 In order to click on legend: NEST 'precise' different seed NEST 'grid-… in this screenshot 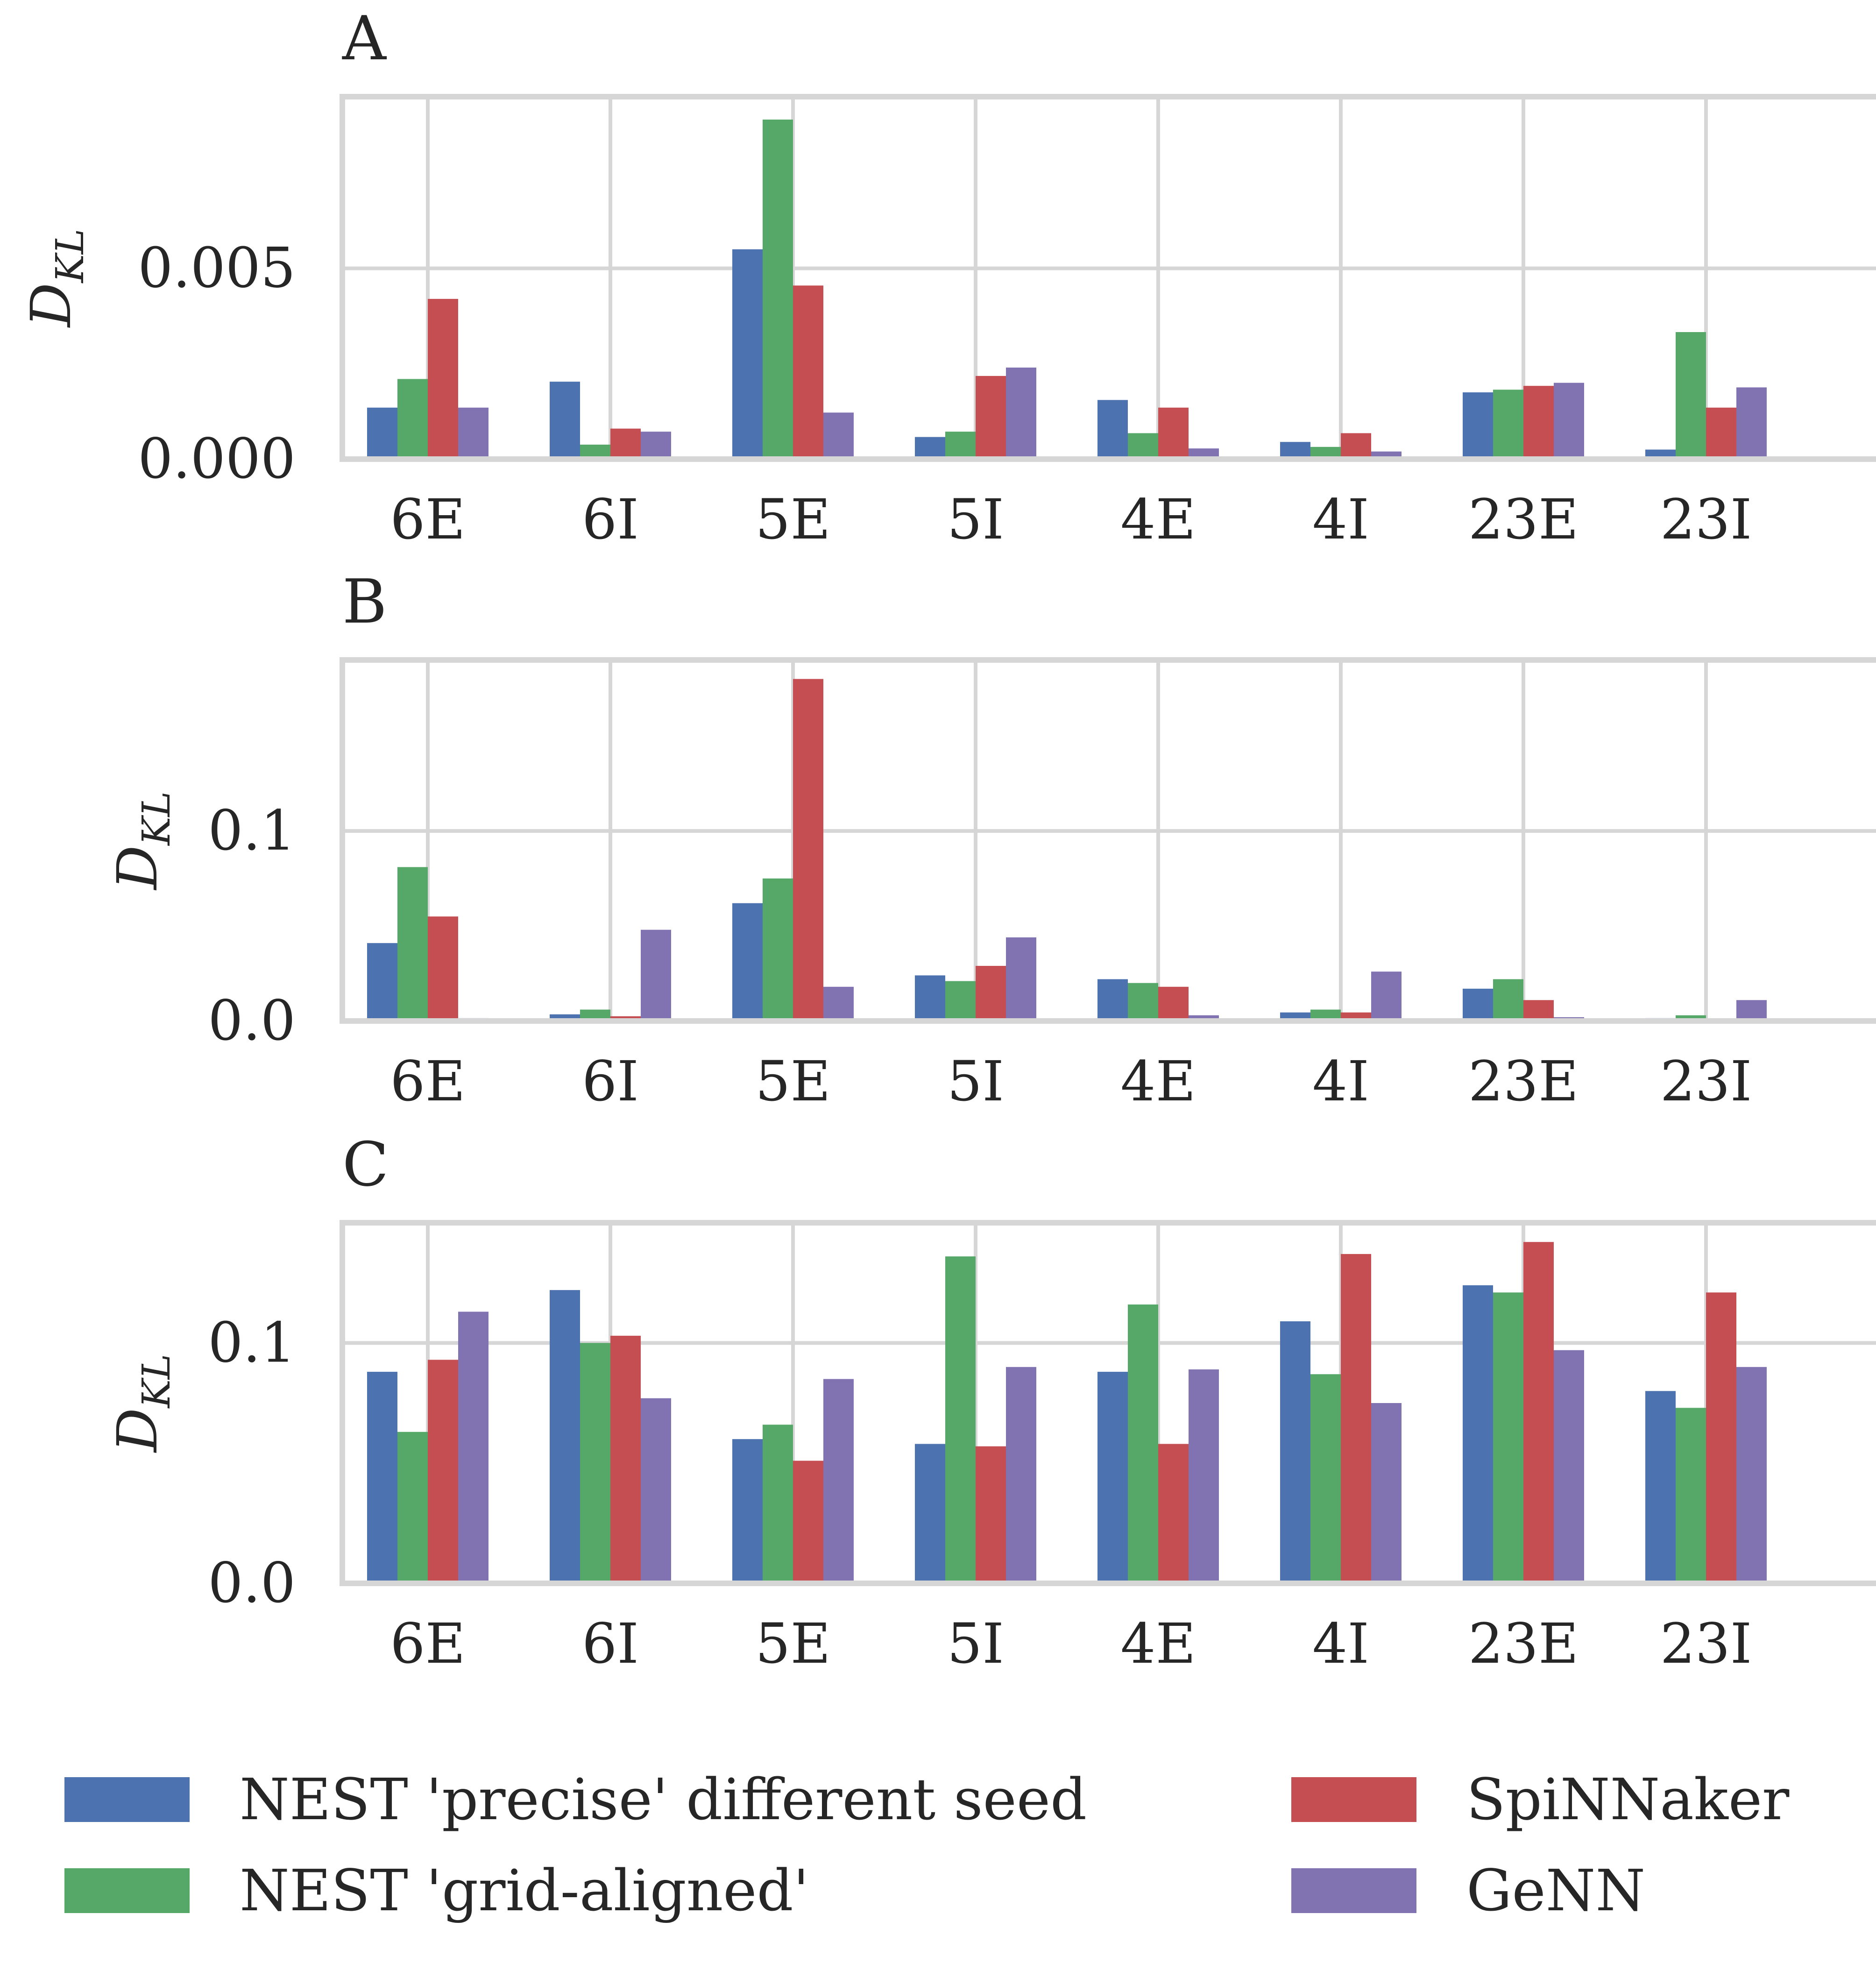, I will do `click(927, 1845)`.